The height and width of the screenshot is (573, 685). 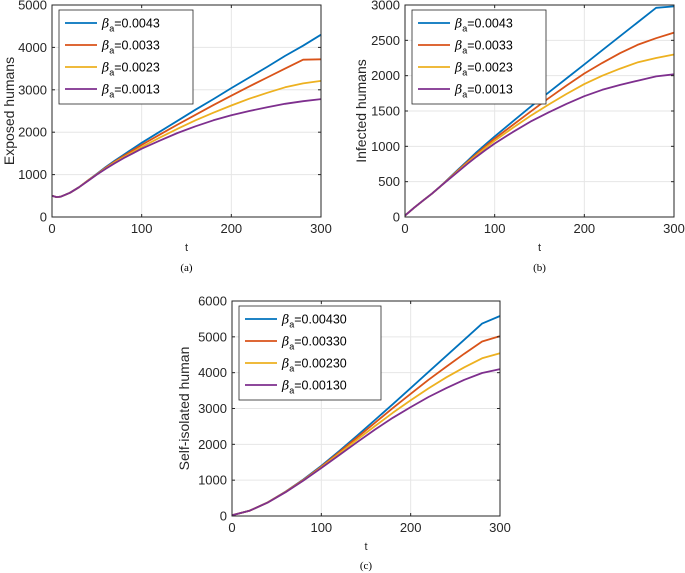 What do you see at coordinates (366, 566) in the screenshot?
I see `panel-caption: (c)` at bounding box center [366, 566].